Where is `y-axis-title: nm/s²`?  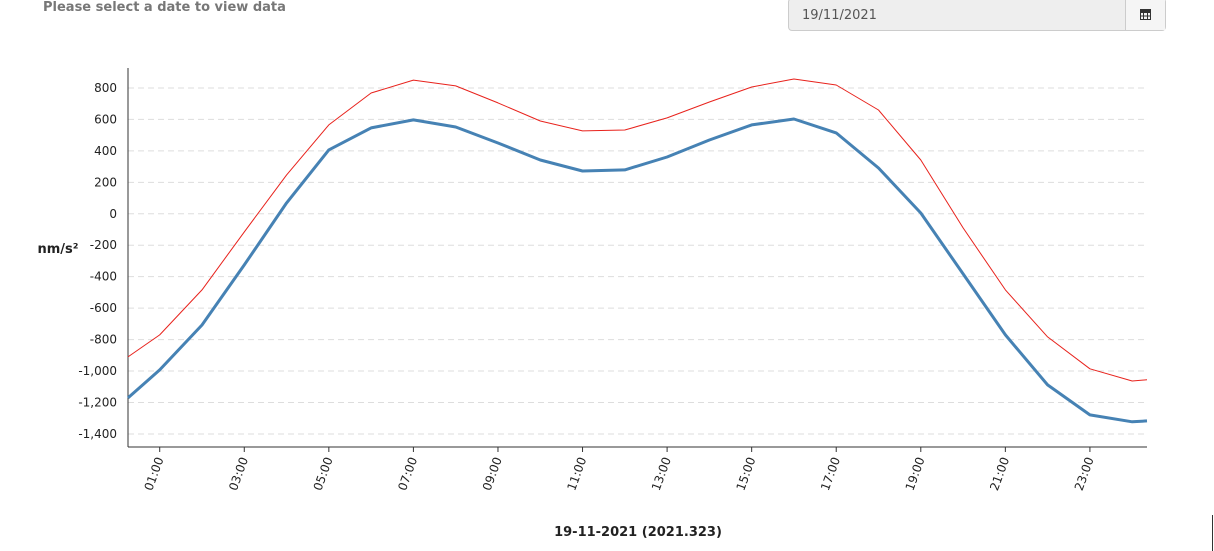 y-axis-title: nm/s² is located at coordinates (58, 249).